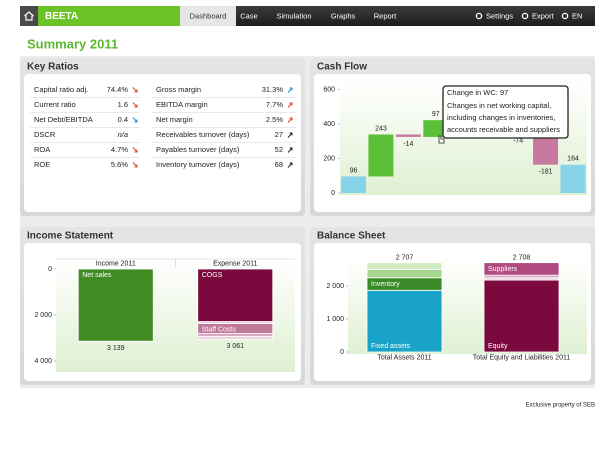  I want to click on data-label: 96, so click(354, 170).